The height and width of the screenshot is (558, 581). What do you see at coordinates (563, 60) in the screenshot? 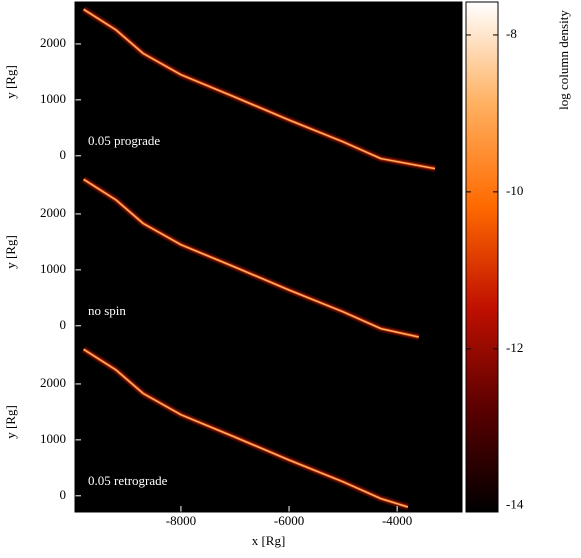
I see `colorbar-label: log column density` at bounding box center [563, 60].